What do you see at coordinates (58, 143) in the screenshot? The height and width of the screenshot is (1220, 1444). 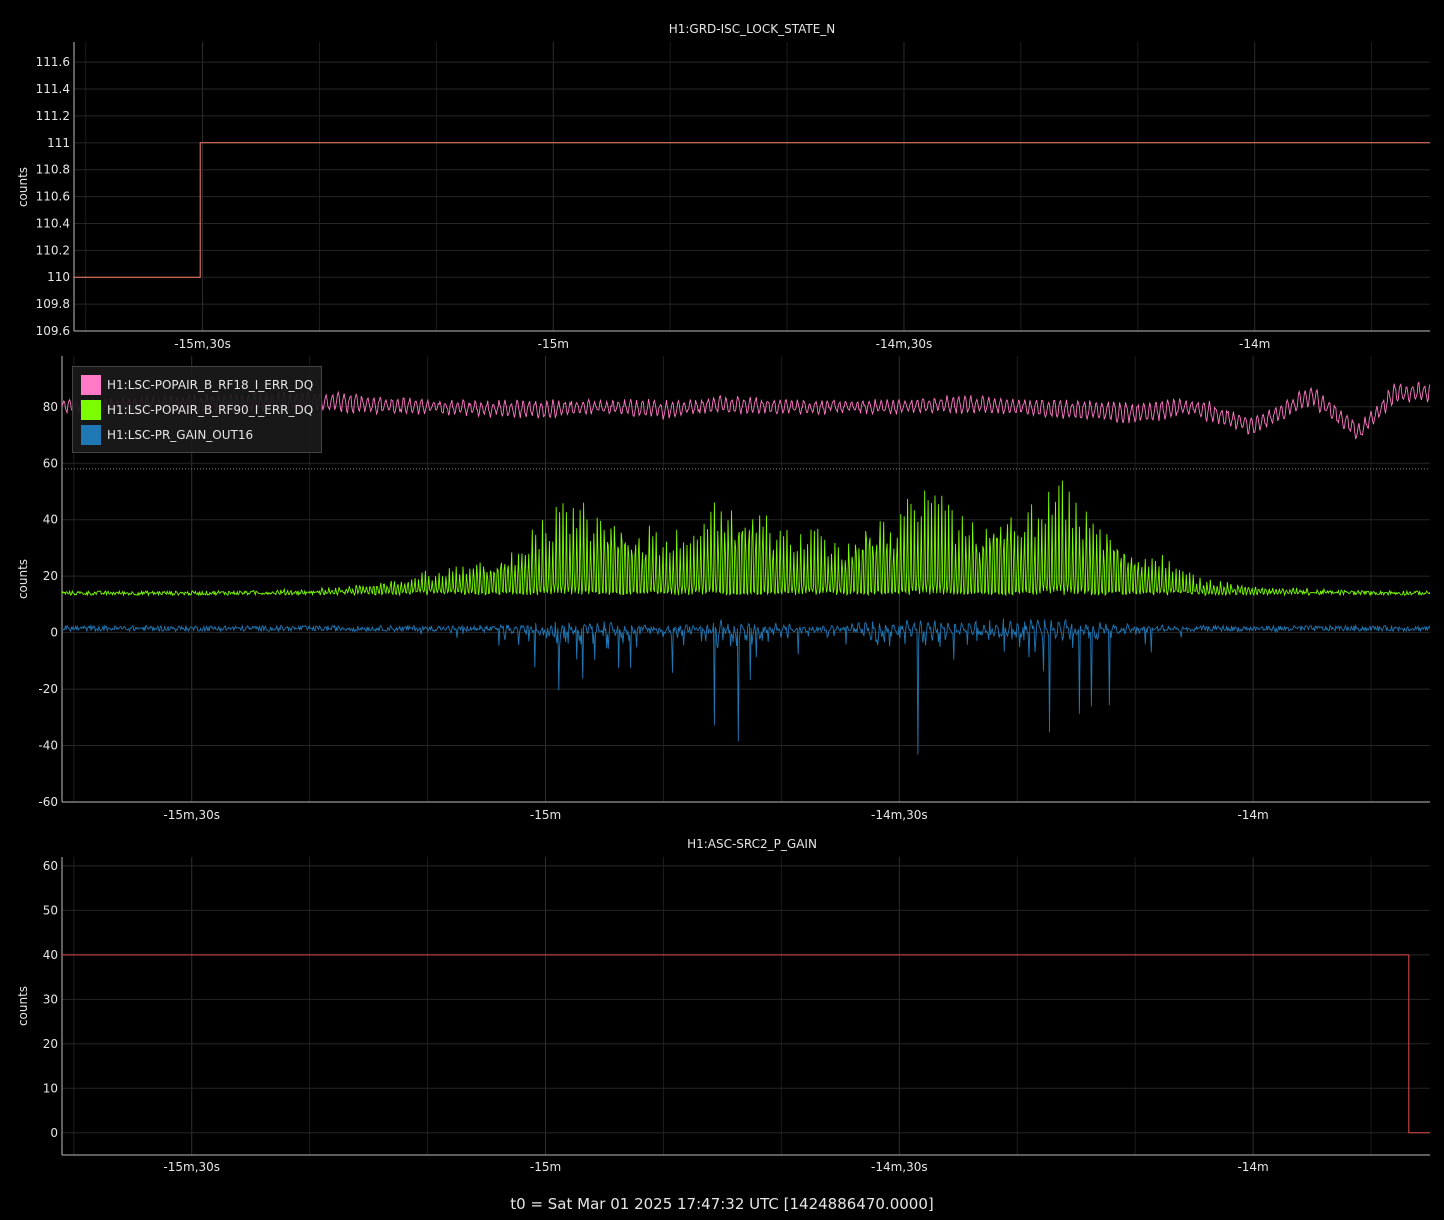 I see `y-tick-label: 111` at bounding box center [58, 143].